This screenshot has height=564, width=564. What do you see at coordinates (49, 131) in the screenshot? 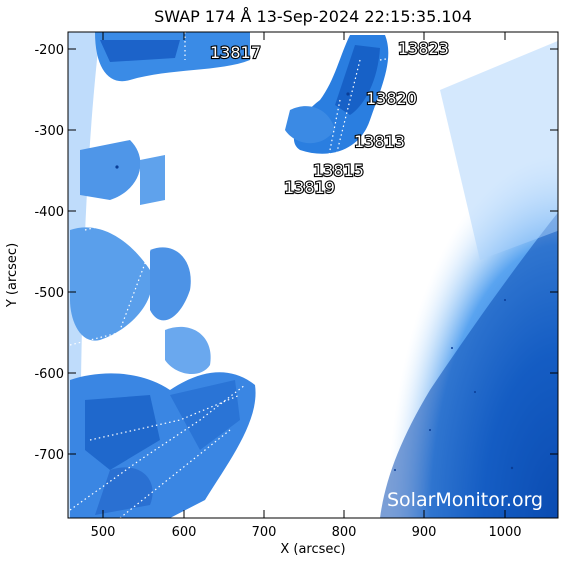
I see `y-tick-label: -300` at bounding box center [49, 131].